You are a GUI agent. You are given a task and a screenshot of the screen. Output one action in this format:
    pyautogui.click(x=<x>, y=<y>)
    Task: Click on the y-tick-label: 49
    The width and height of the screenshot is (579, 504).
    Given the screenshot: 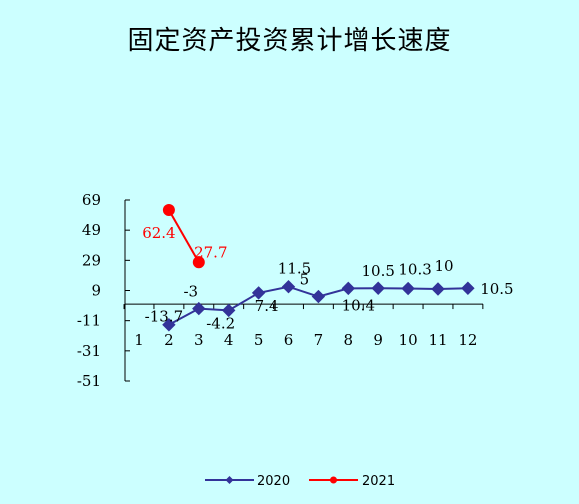 What is the action you would take?
    pyautogui.click(x=91, y=230)
    